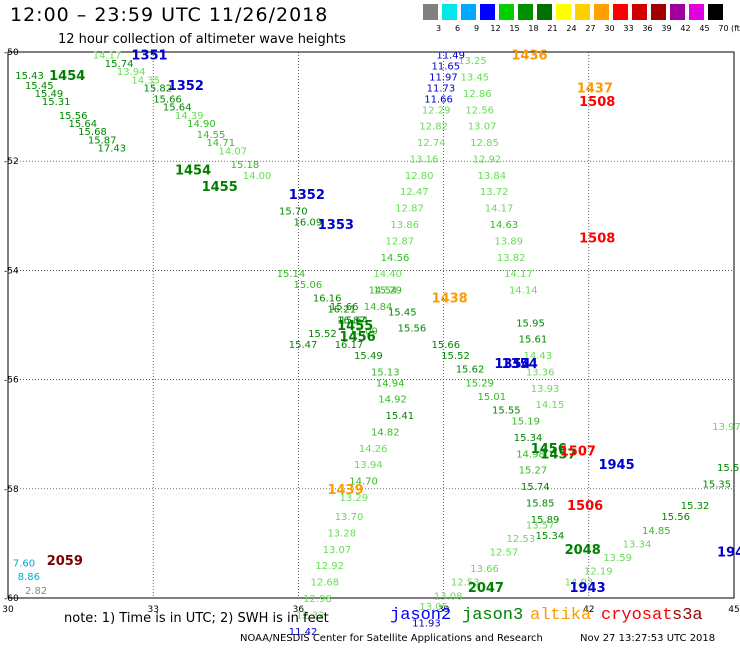  Describe the element at coordinates (404, 225) in the screenshot. I see `swh-value-label: 13.86` at that location.